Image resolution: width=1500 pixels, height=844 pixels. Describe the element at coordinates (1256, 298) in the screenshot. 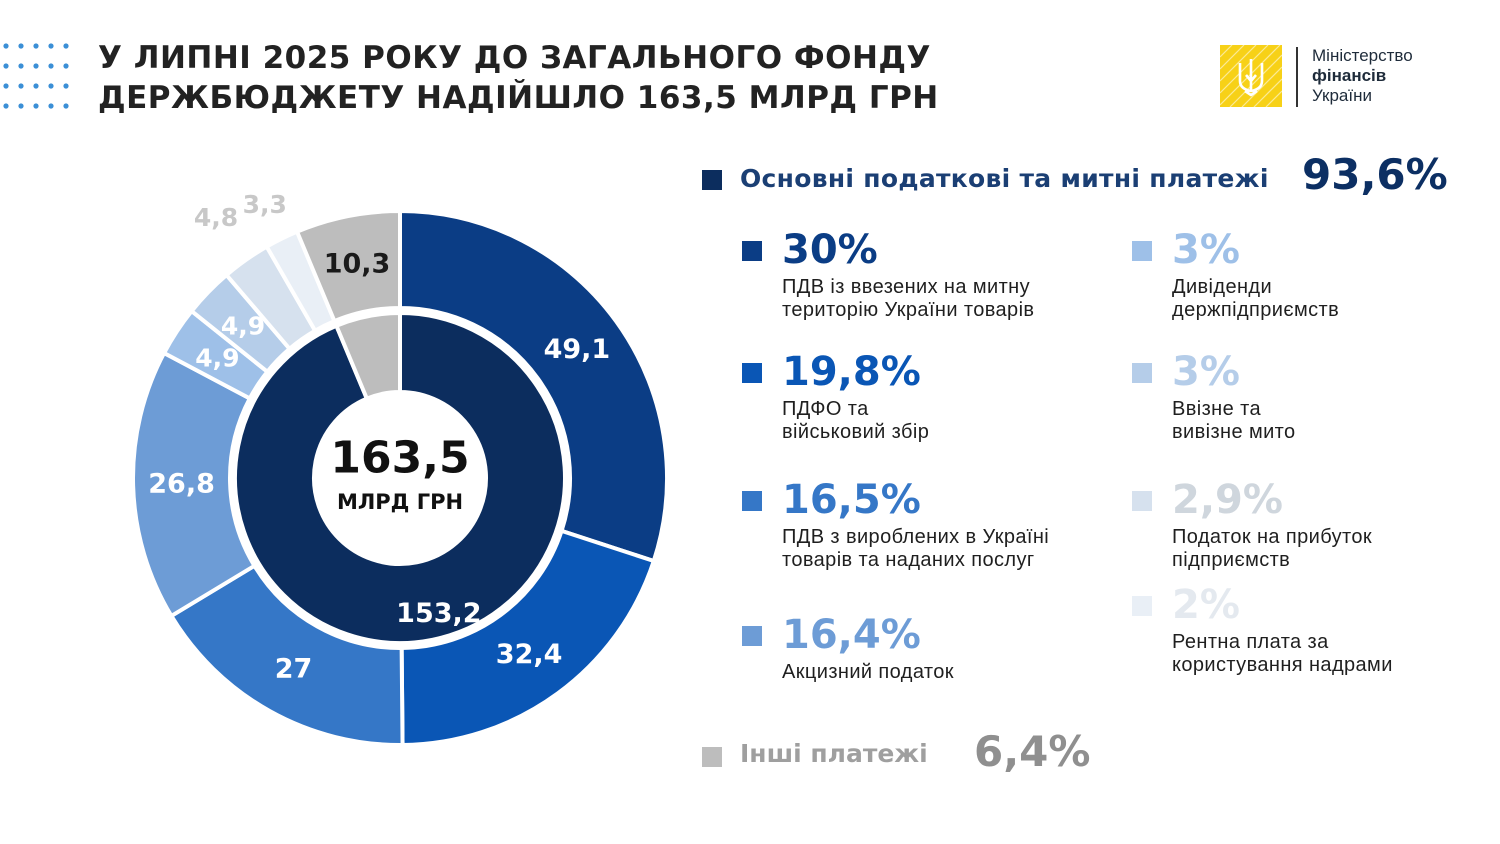

I see `legend-item-description: Дивіденди держпідприємств` at that location.